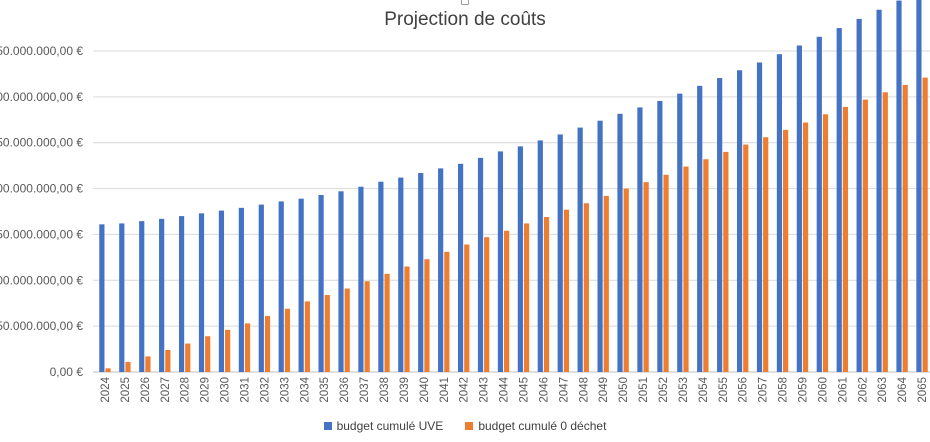  Describe the element at coordinates (427, 315) in the screenshot. I see `bar-zero-dechet-2040` at that location.